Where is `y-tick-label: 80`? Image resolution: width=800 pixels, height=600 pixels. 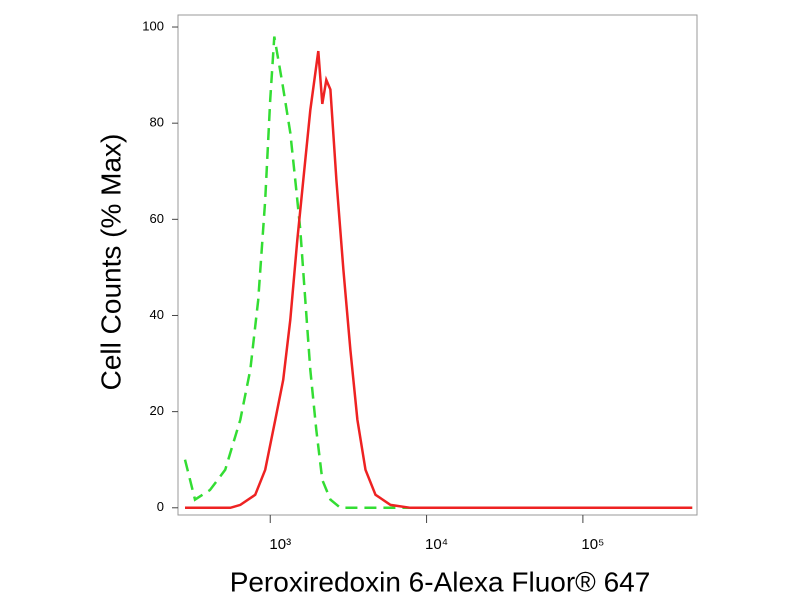 y-tick-label: 80 is located at coordinates (157, 122).